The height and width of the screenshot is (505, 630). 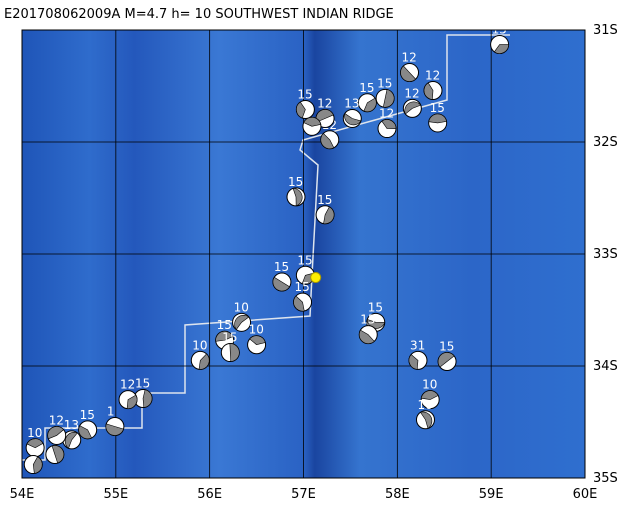 I want to click on x-tick-label: 55E, so click(x=115, y=494).